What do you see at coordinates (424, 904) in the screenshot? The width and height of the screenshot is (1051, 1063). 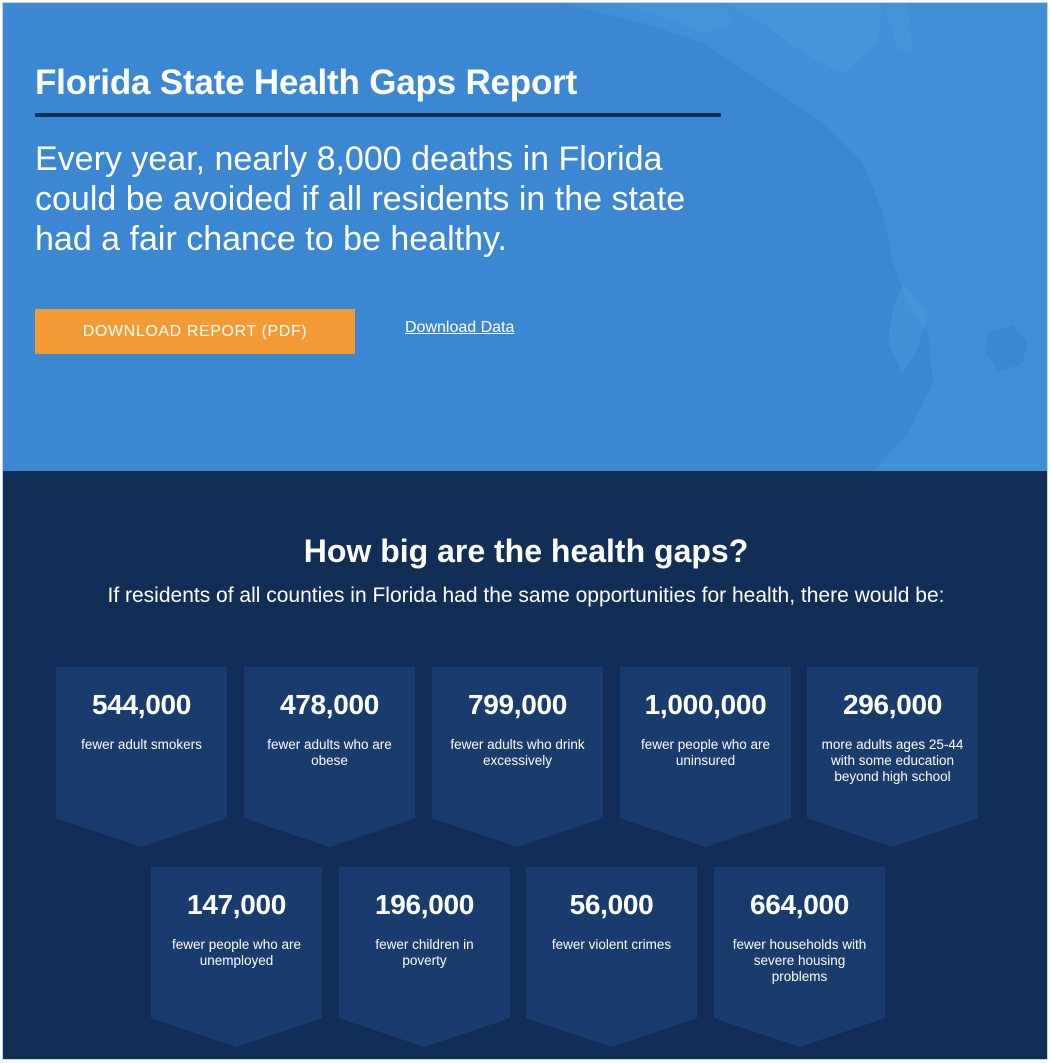 I see `gap-card-value: 196,000` at bounding box center [424, 904].